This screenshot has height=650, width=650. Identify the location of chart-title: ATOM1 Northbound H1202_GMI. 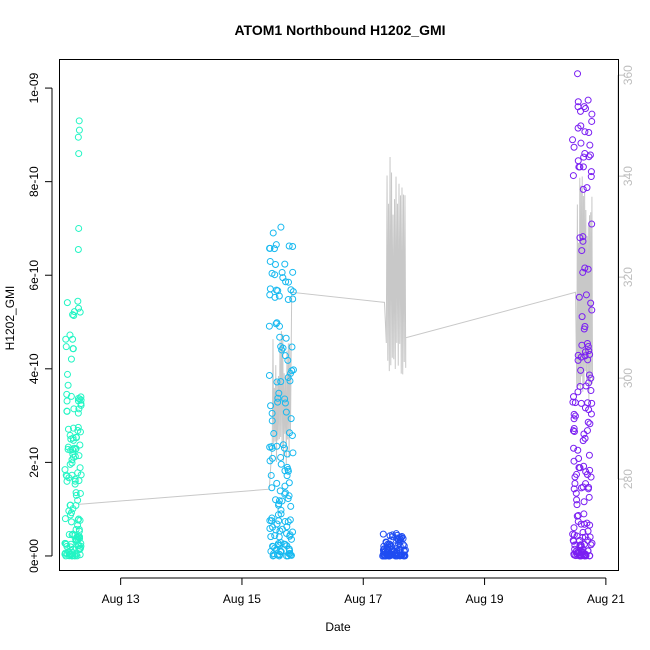
(339, 30).